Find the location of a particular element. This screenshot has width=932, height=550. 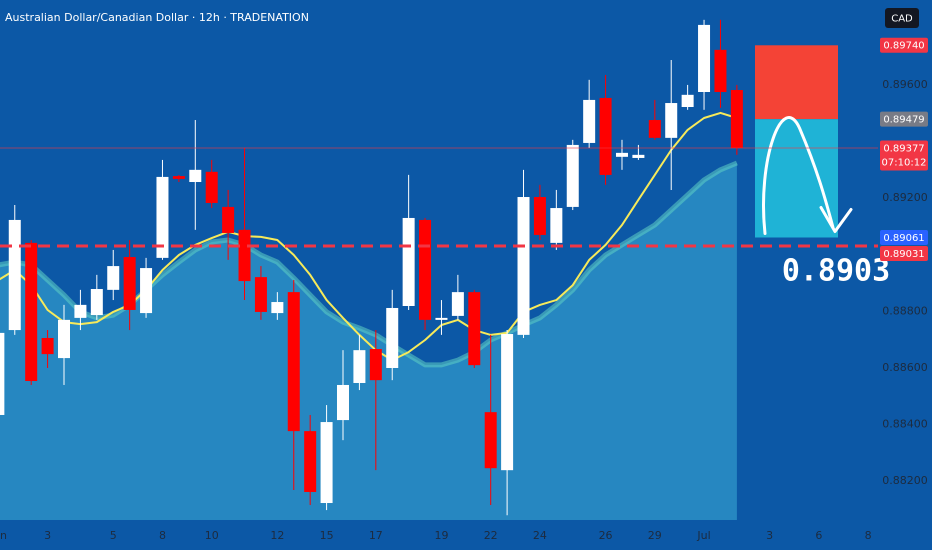

forecast-arrow is located at coordinates (798, 175).